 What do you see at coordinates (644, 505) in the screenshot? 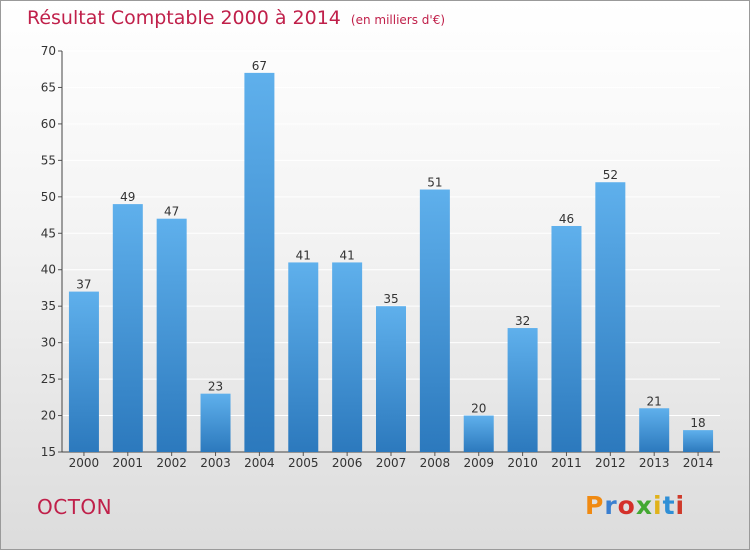
I see `logo-letter: x` at bounding box center [644, 505].